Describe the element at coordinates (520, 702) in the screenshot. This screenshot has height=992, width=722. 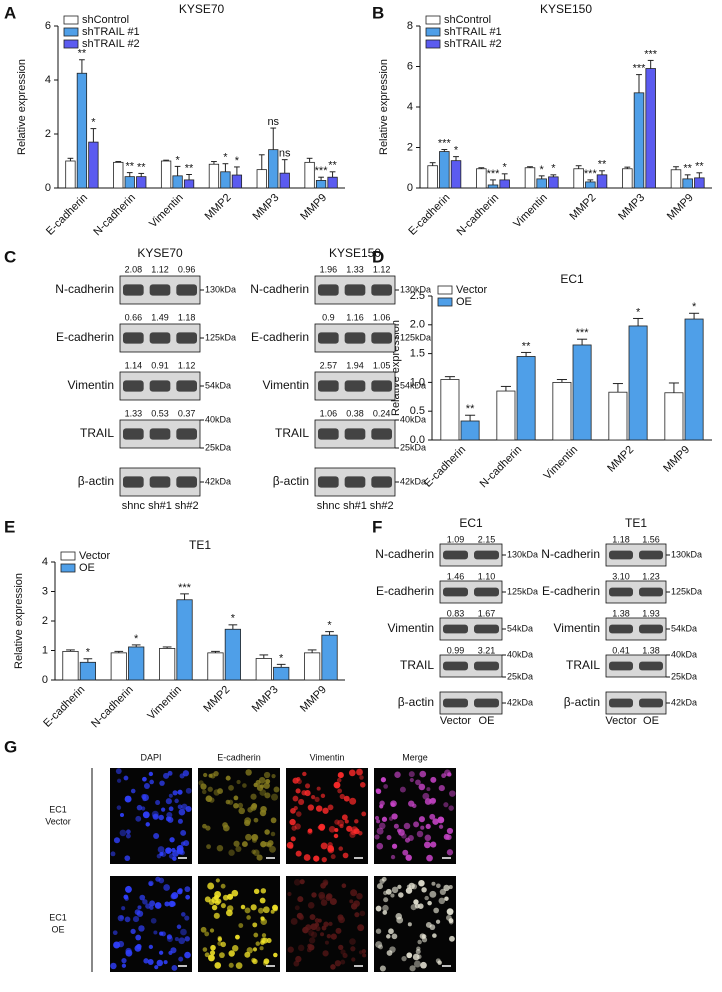
I see `size-label: 42kDa` at that location.